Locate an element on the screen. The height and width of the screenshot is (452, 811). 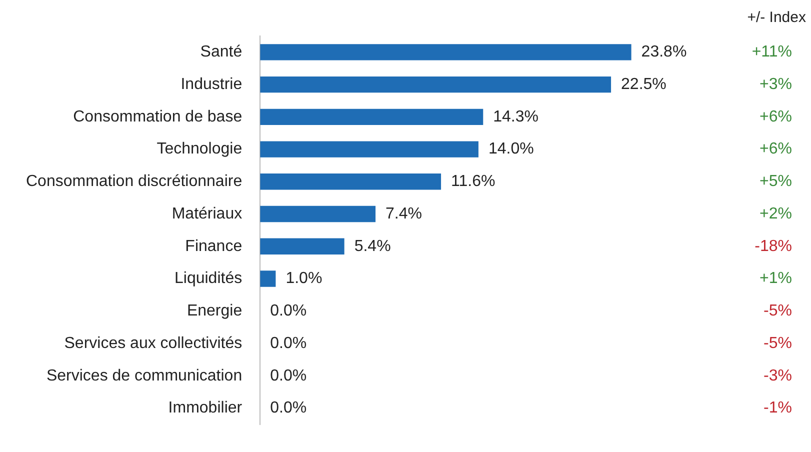
y-tick-label: Services de communication is located at coordinates (144, 375).